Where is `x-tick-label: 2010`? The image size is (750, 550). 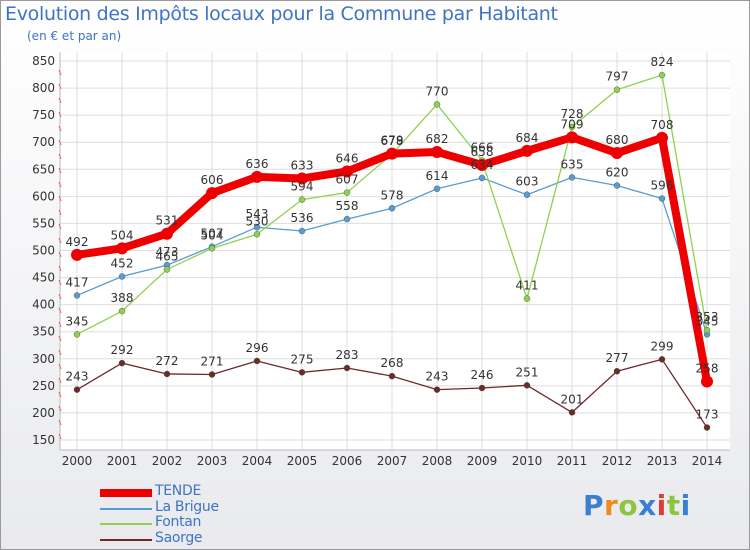 x-tick-label: 2010 is located at coordinates (527, 461).